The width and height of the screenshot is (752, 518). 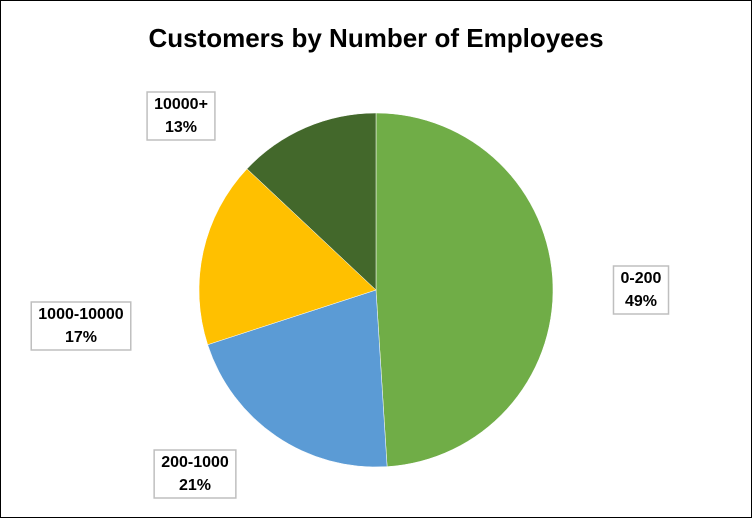 I want to click on data-label: 0-200 49%, so click(x=641, y=290).